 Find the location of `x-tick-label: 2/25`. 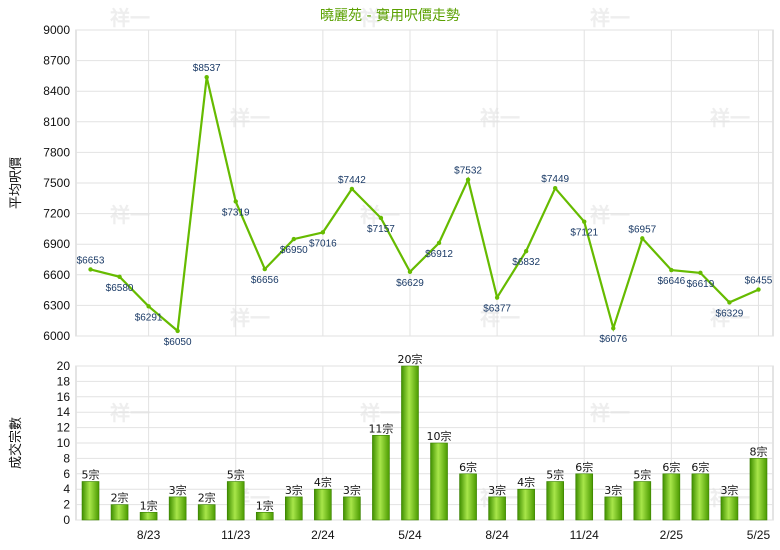

x-tick-label: 2/25 is located at coordinates (672, 535).